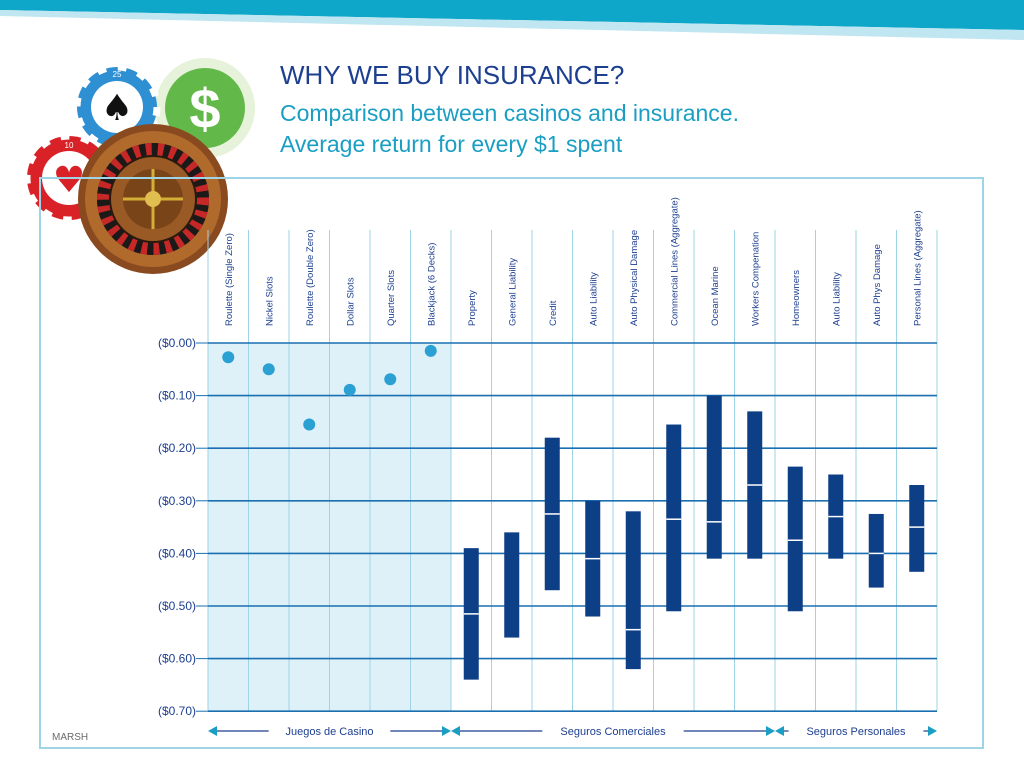  Describe the element at coordinates (177, 343) in the screenshot. I see `y-tick-label: ($0.00)` at that location.